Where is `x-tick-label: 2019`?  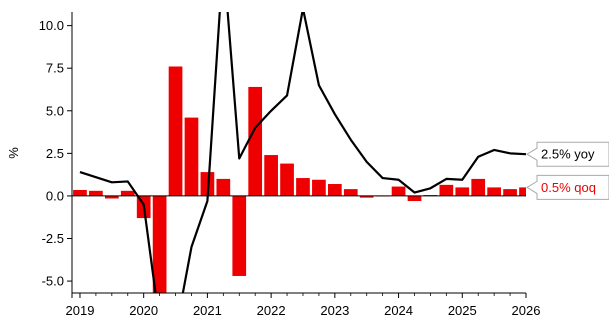
x-tick-label: 2019 is located at coordinates (80, 310).